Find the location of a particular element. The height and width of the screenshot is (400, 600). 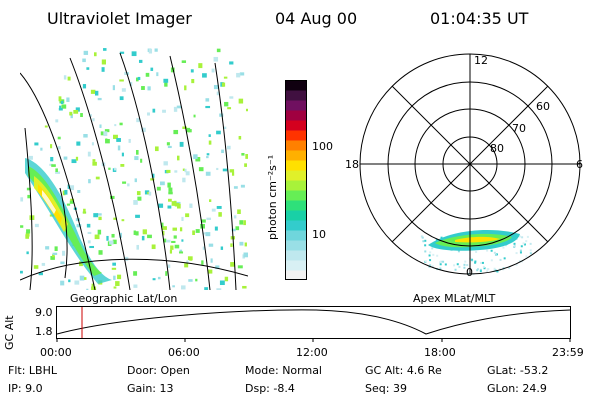

status-value: 24.9 is located at coordinates (534, 388).